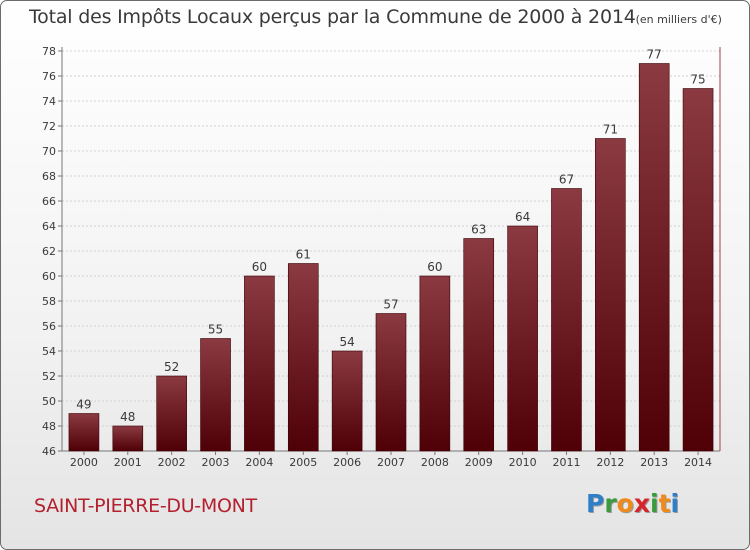 This screenshot has width=750, height=550. Describe the element at coordinates (49, 226) in the screenshot. I see `y-tick-label: 64` at that location.